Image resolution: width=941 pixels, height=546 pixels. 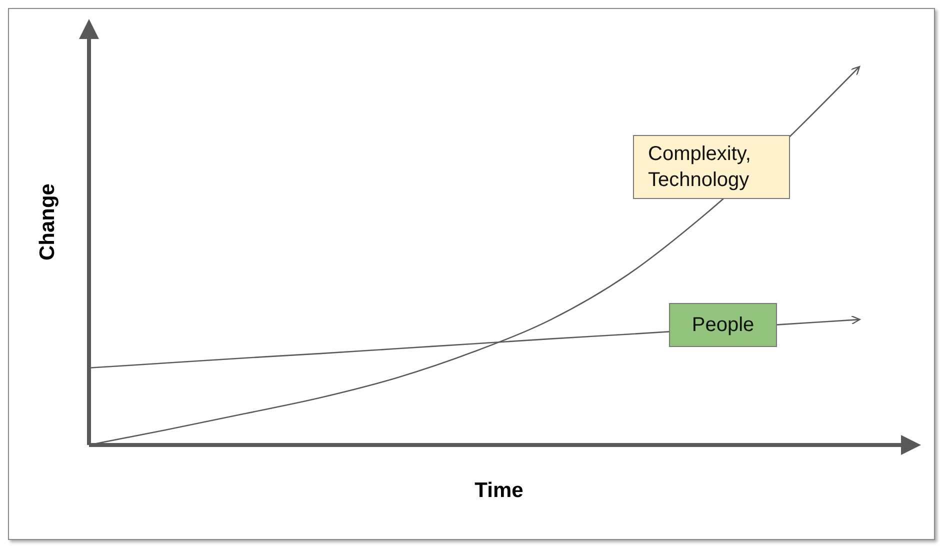 I want to click on series-label: Complexity, Technology, so click(x=711, y=167).